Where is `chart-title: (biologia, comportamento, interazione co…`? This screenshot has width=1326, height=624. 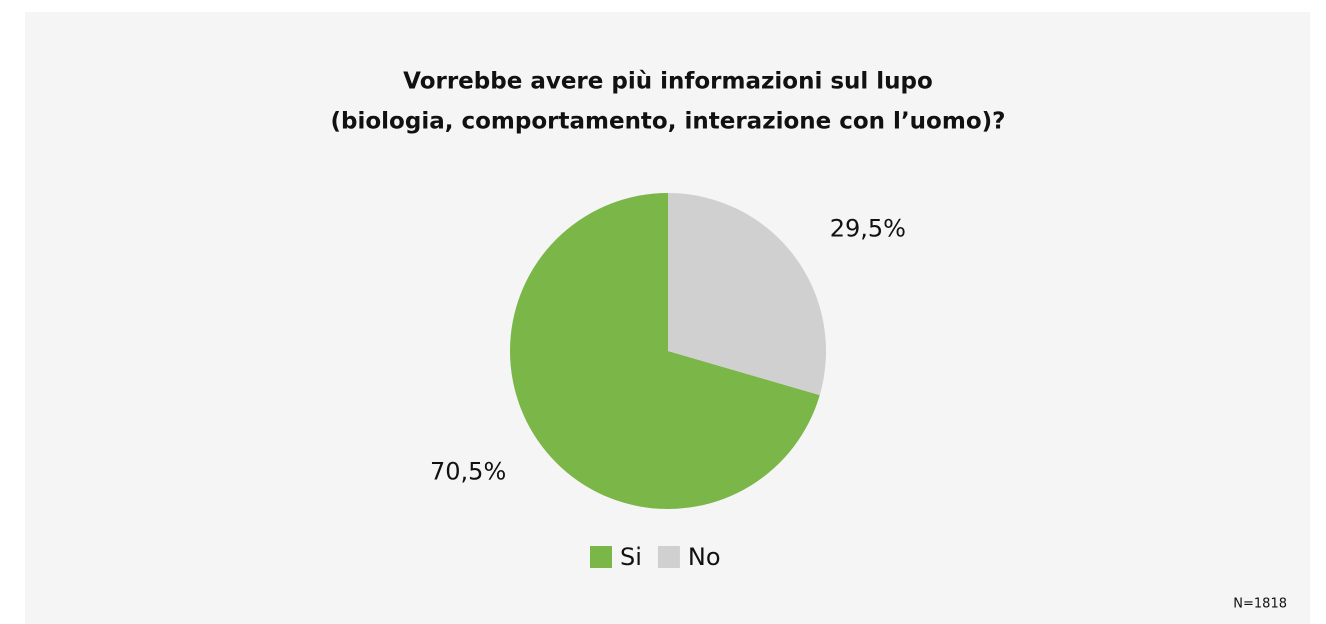
chart-title: (biologia, comportamento, interazione co… is located at coordinates (668, 122).